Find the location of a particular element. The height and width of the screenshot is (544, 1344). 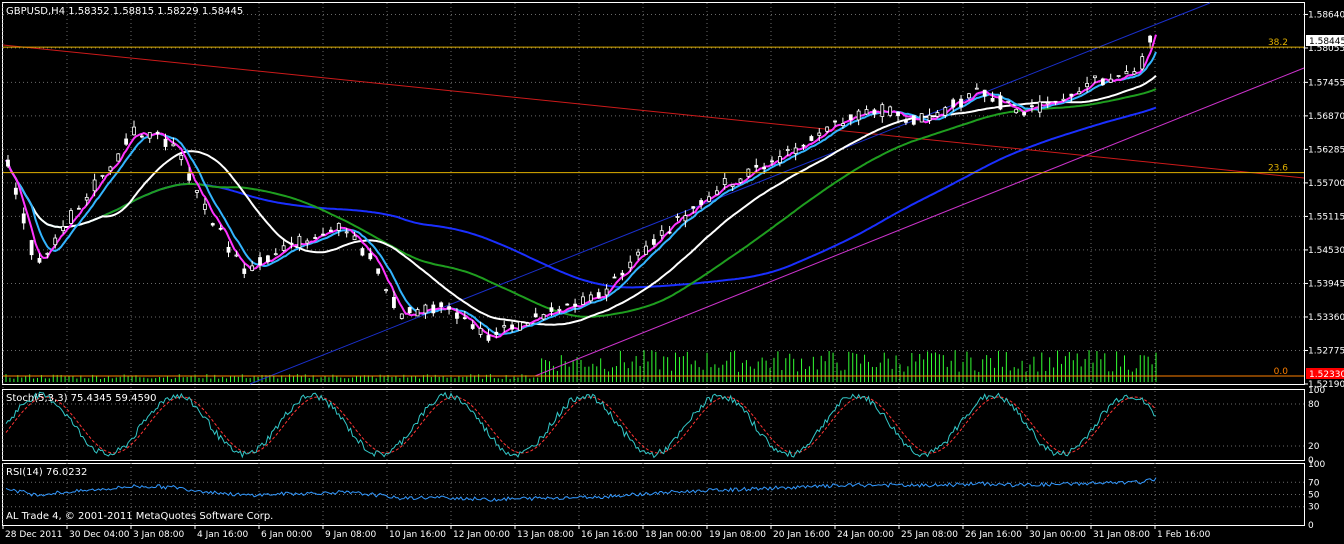

time-tick-label: 3 Jan 08:00 is located at coordinates (159, 535).